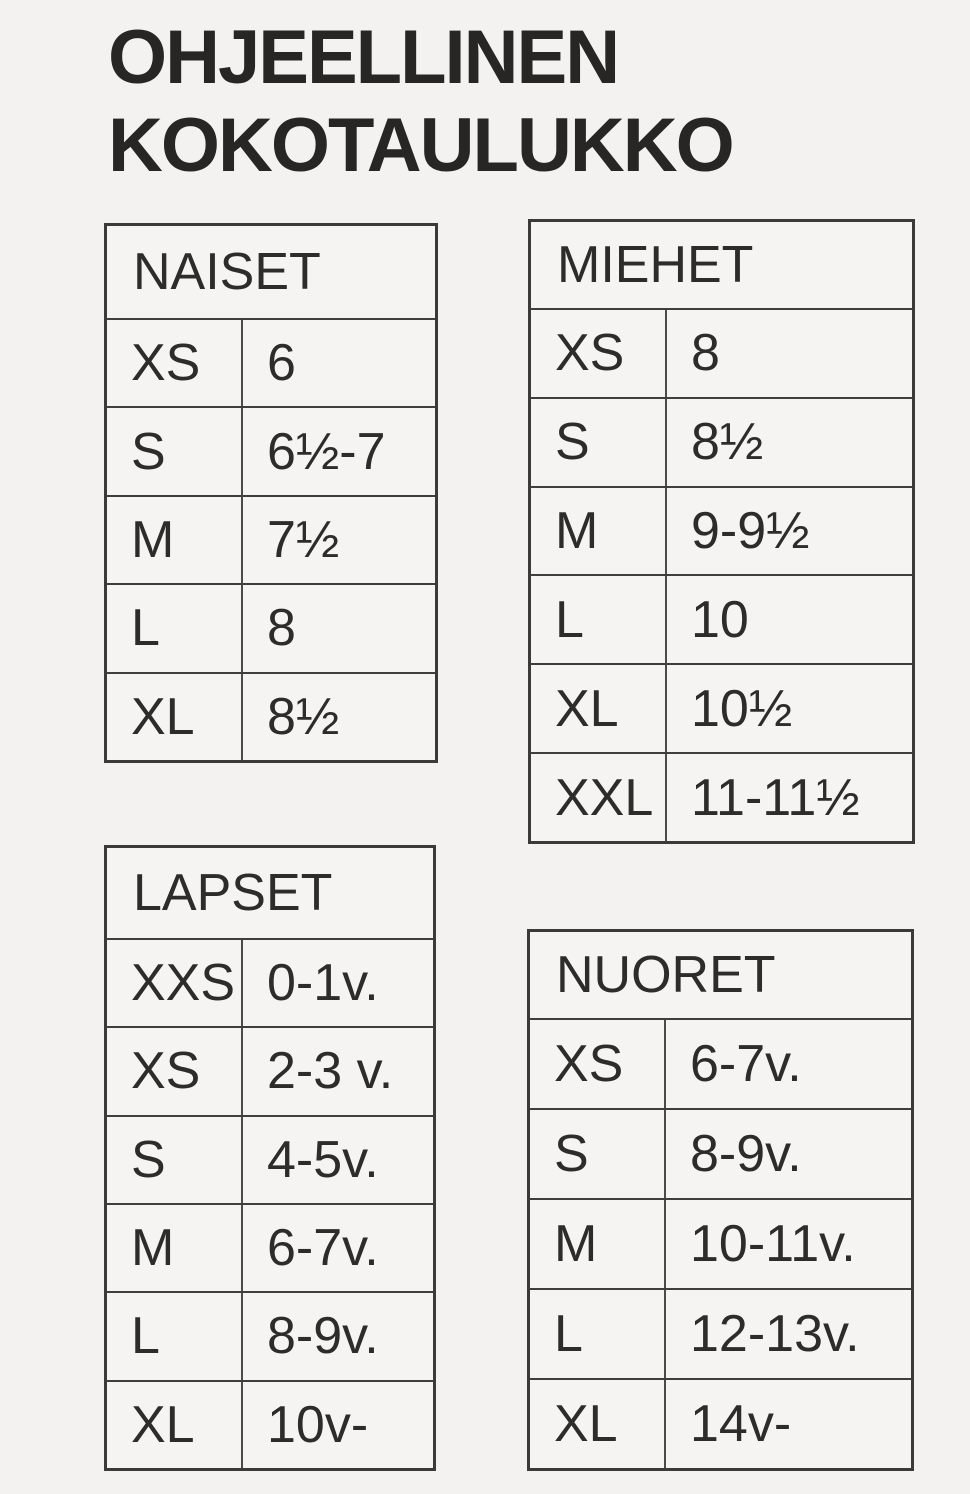 The width and height of the screenshot is (970, 1494). I want to click on table-row: XL 10v-, so click(270, 1423).